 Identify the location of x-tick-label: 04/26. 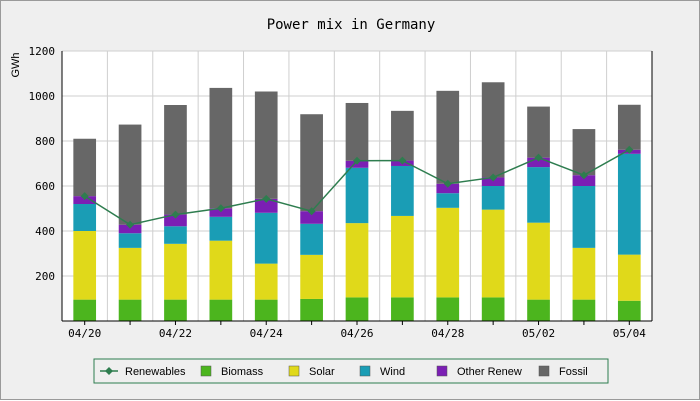
(356, 333).